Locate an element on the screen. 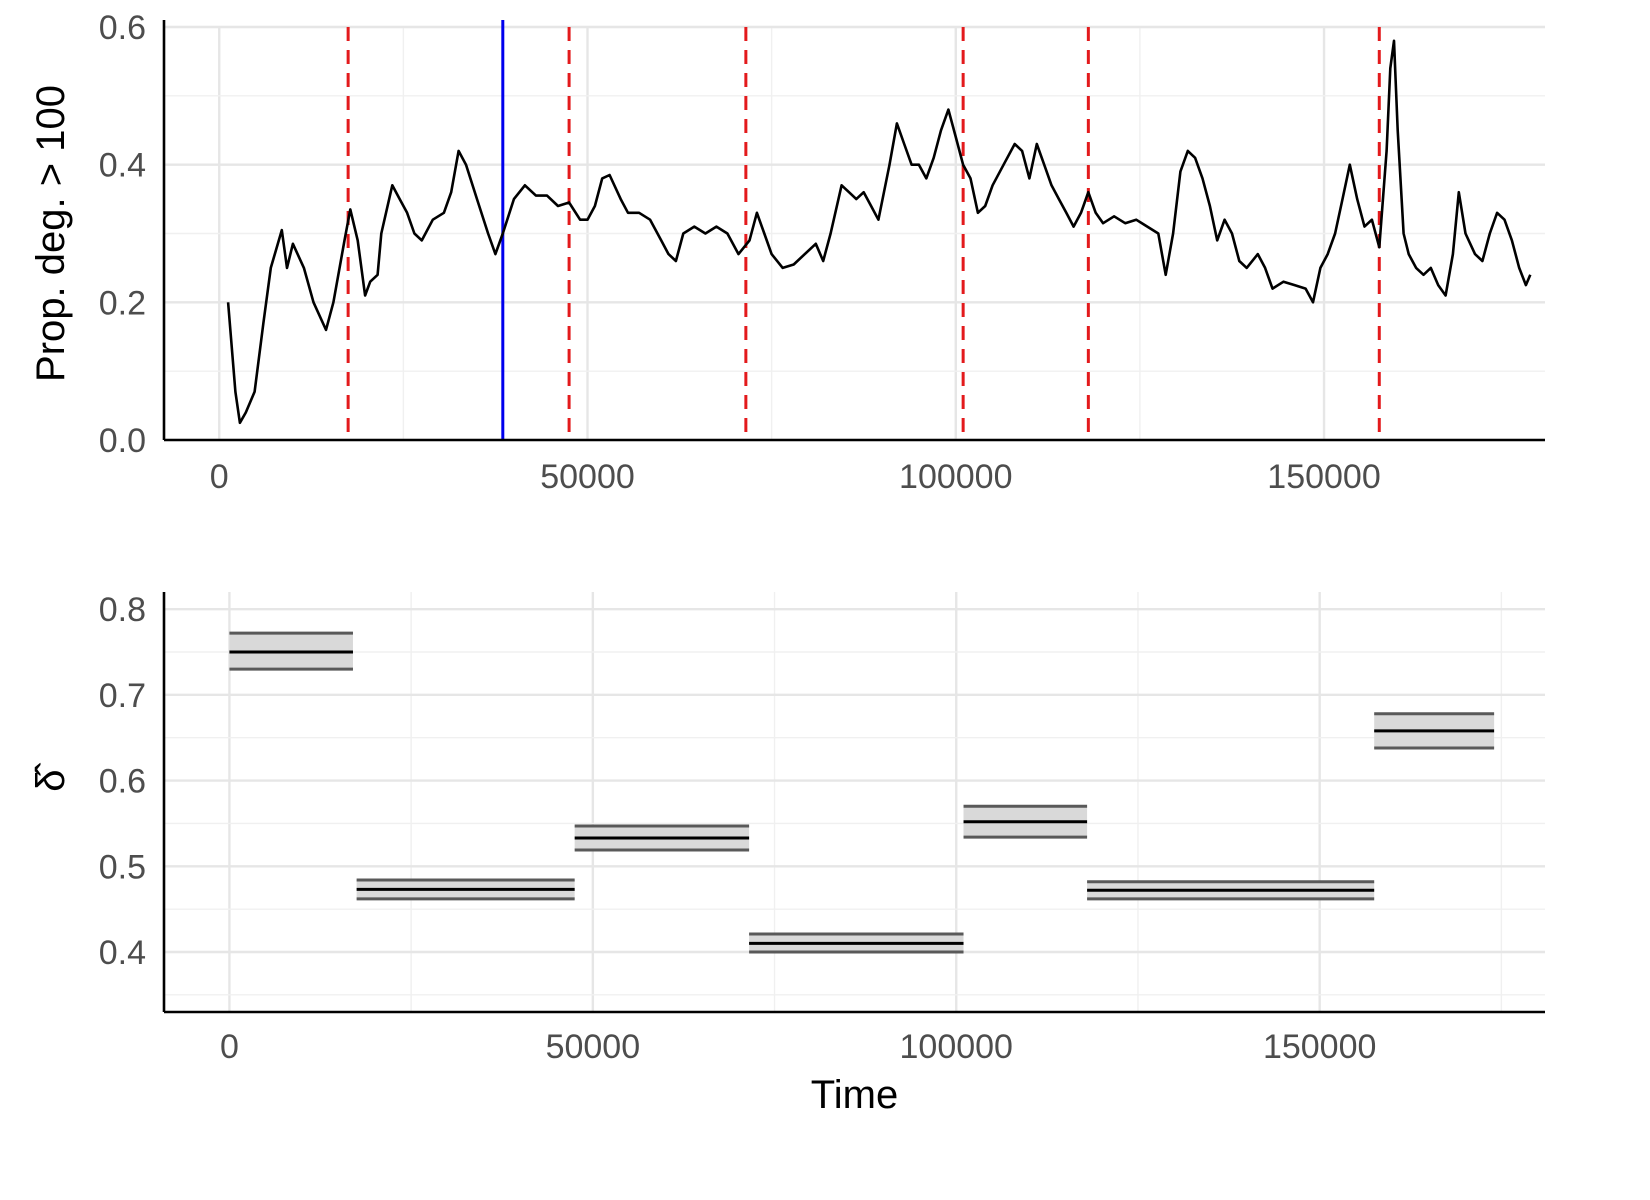  top-y-tick-label: 0.0 is located at coordinates (122, 441).